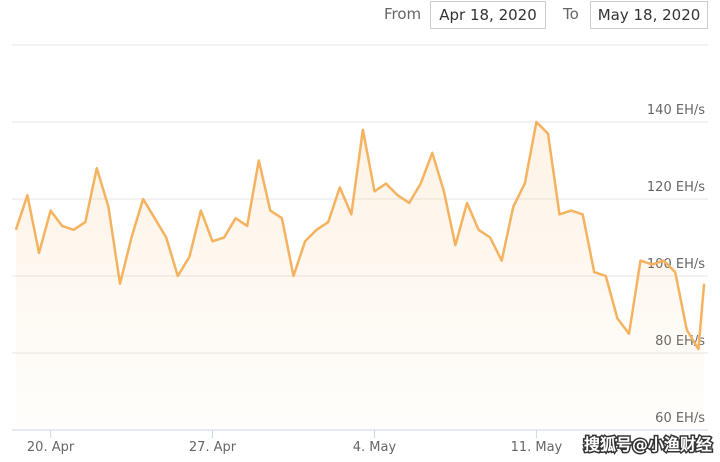  Describe the element at coordinates (213, 447) in the screenshot. I see `x-tick-label: 27. Apr` at that location.